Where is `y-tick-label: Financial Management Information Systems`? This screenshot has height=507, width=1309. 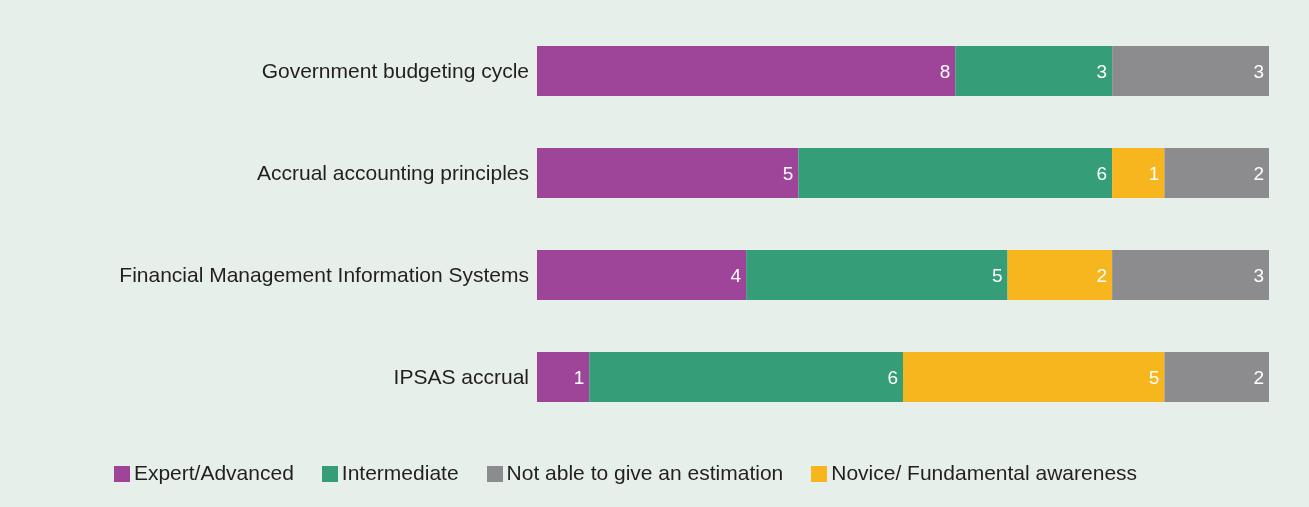 y-tick-label: Financial Management Information Systems is located at coordinates (324, 275).